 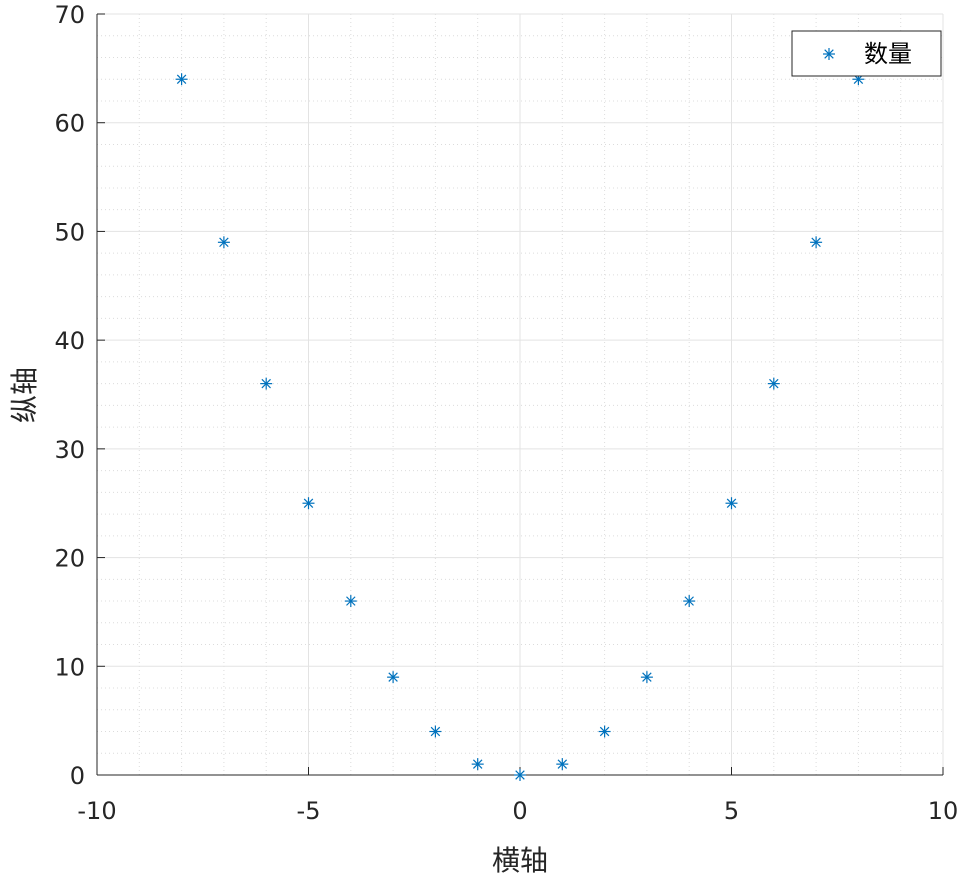 I want to click on legend-box, so click(x=866, y=53).